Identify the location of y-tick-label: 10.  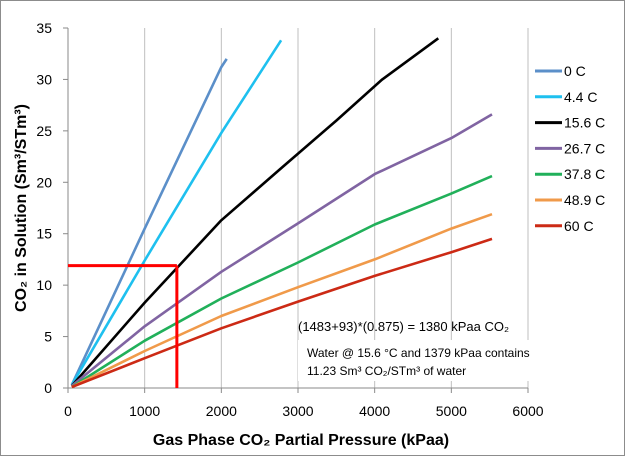
(44, 285).